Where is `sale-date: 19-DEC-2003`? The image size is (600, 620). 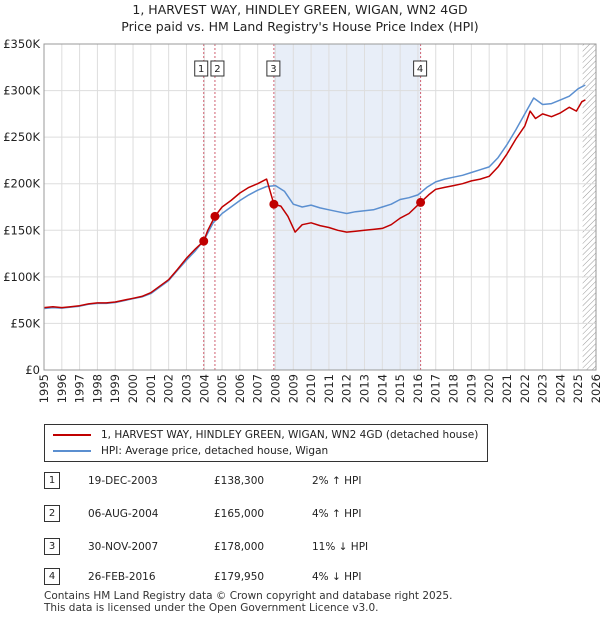 sale-date: 19-DEC-2003 is located at coordinates (123, 481).